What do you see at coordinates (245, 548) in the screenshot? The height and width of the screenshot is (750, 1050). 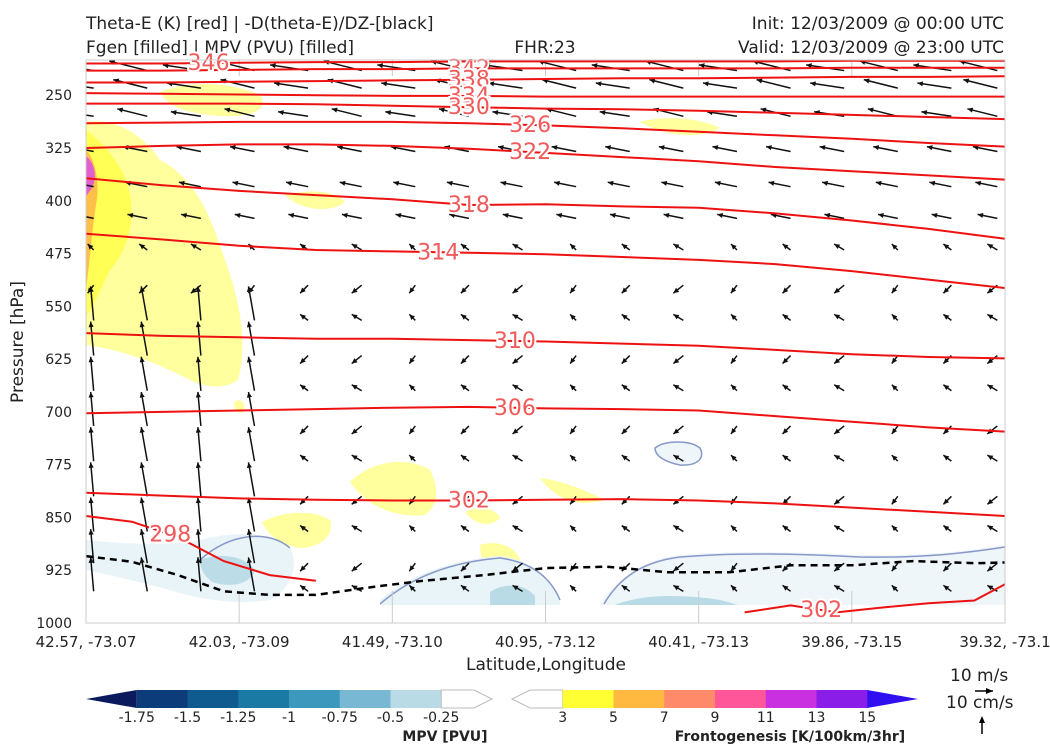 I see `mpv-outline-left` at bounding box center [245, 548].